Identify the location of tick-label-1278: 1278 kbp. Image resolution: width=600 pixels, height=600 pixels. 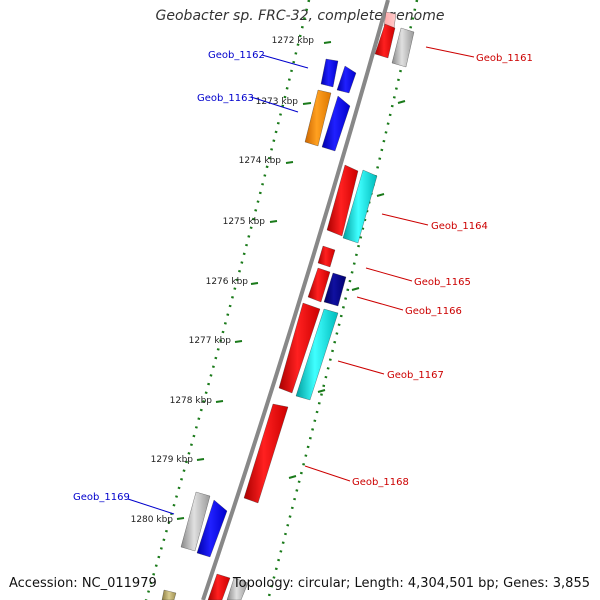
(191, 401).